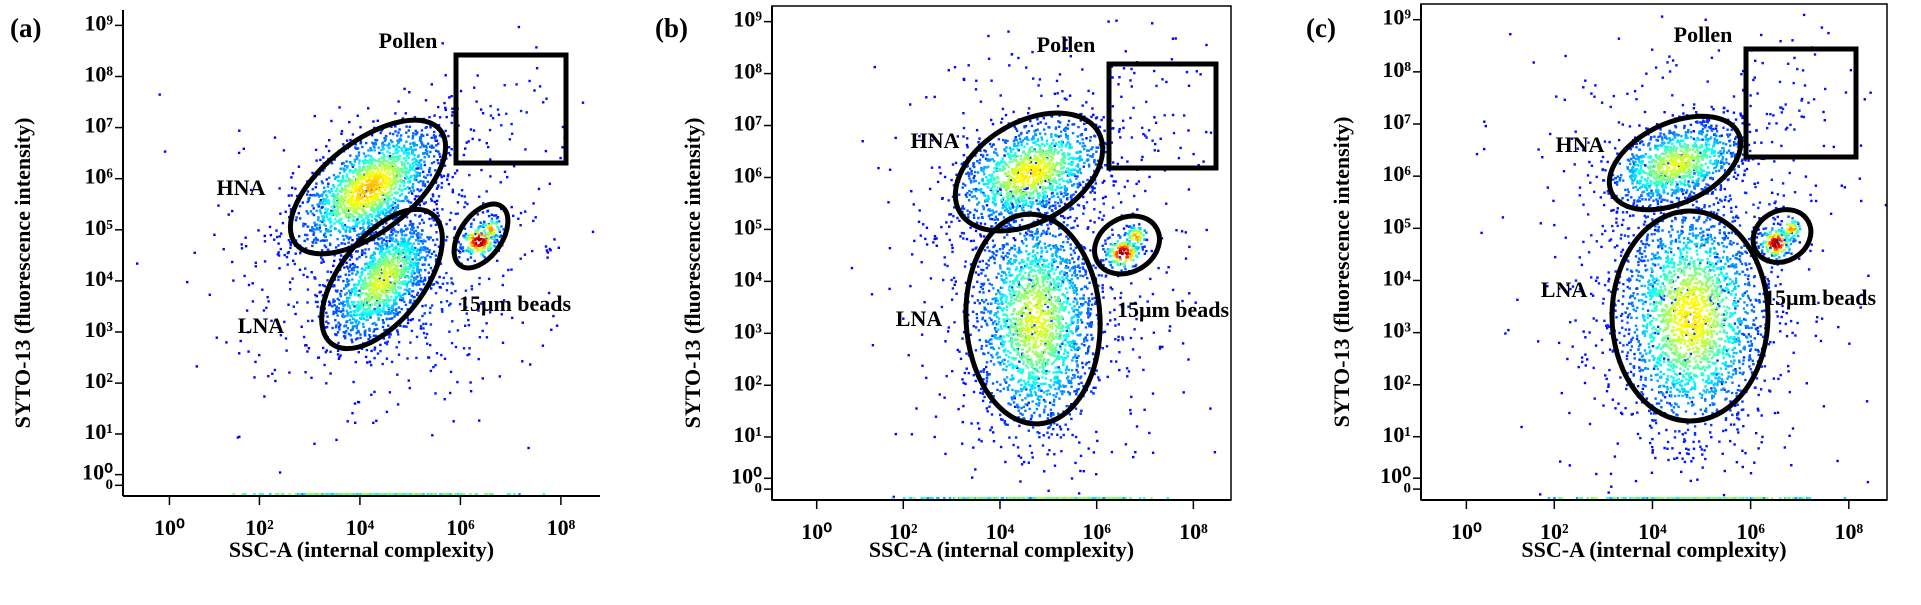 This screenshot has width=1921, height=605. I want to click on gate, so click(481, 236).